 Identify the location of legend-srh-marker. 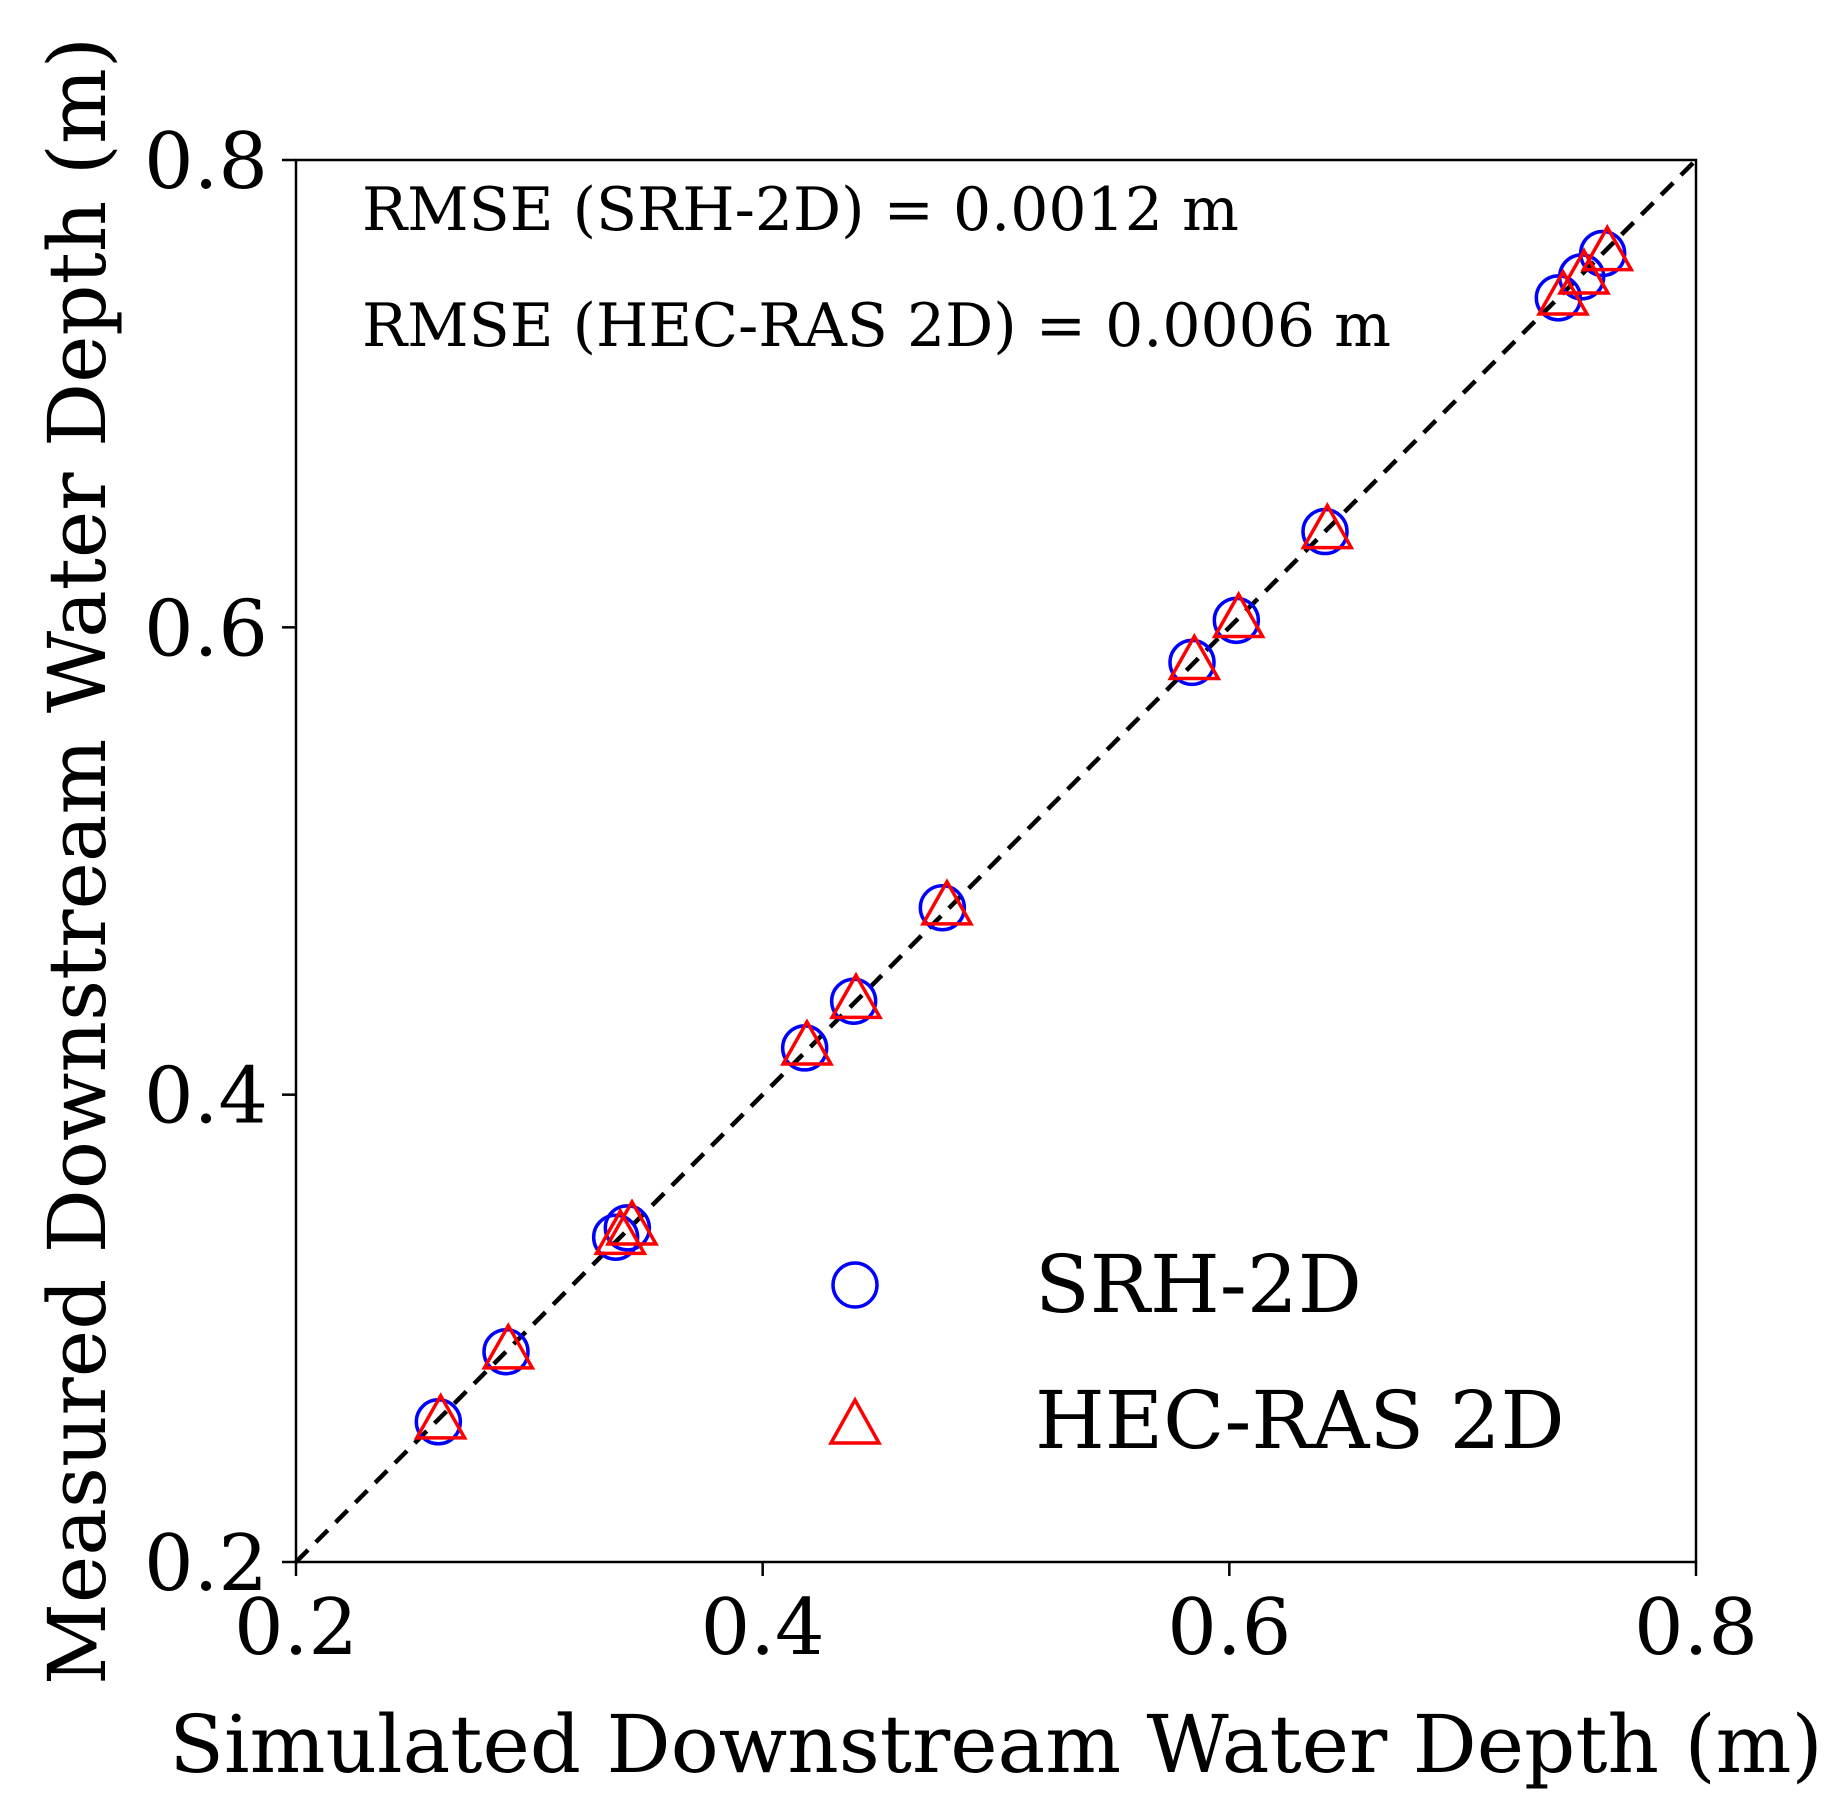
(855, 1285).